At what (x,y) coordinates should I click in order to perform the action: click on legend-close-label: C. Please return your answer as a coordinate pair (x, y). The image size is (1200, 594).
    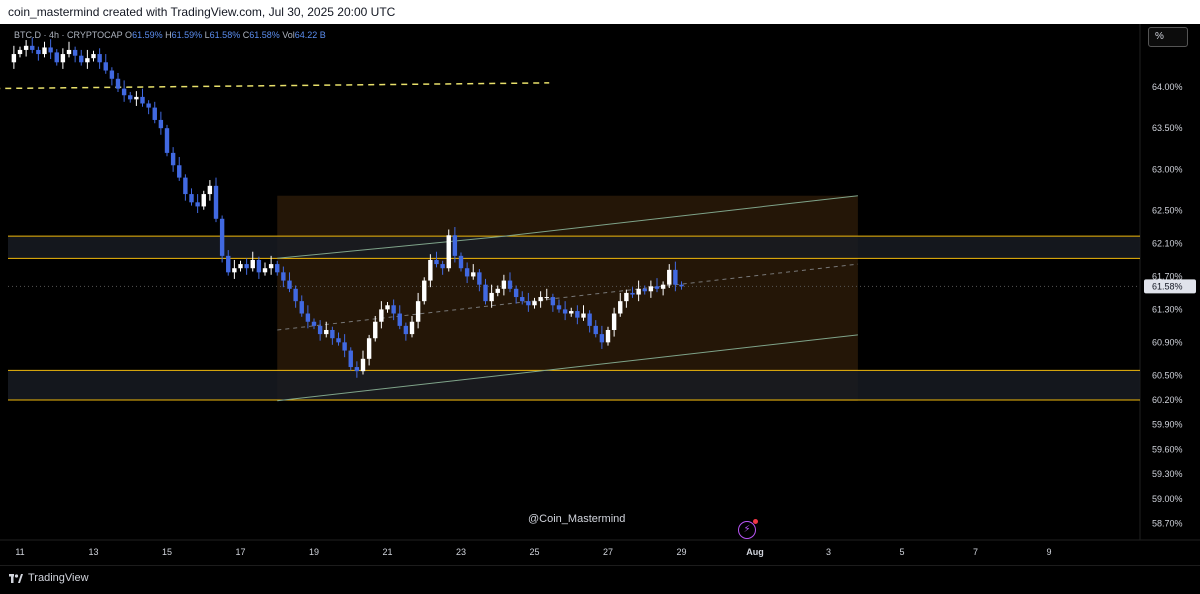
    Looking at the image, I should click on (246, 35).